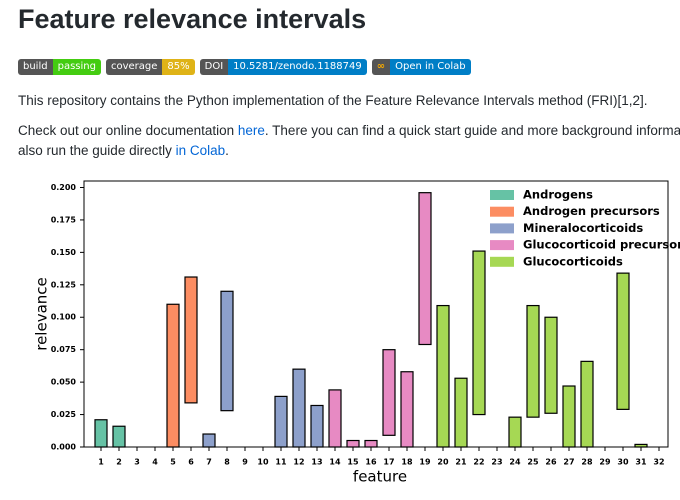 This screenshot has width=680, height=500. Describe the element at coordinates (381, 67) in the screenshot. I see `colab-icon: ∞` at that location.